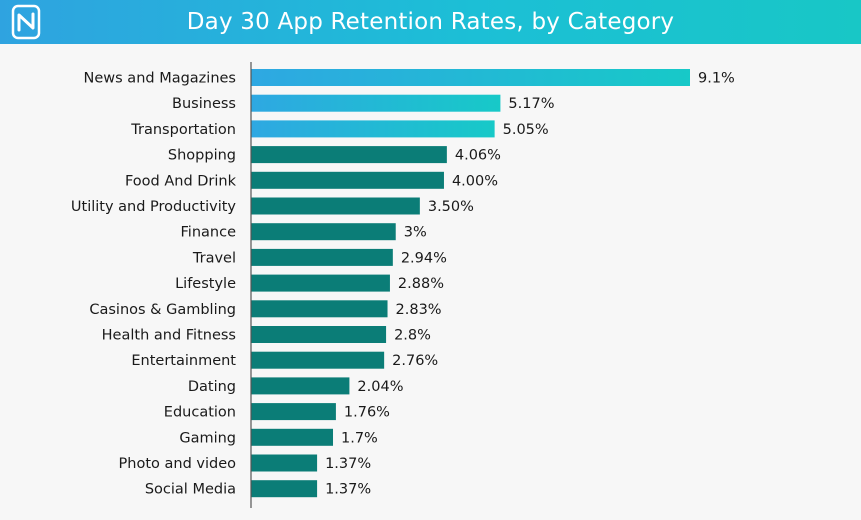 The height and width of the screenshot is (520, 861). What do you see at coordinates (209, 233) in the screenshot?
I see `category-label: Finance` at bounding box center [209, 233].